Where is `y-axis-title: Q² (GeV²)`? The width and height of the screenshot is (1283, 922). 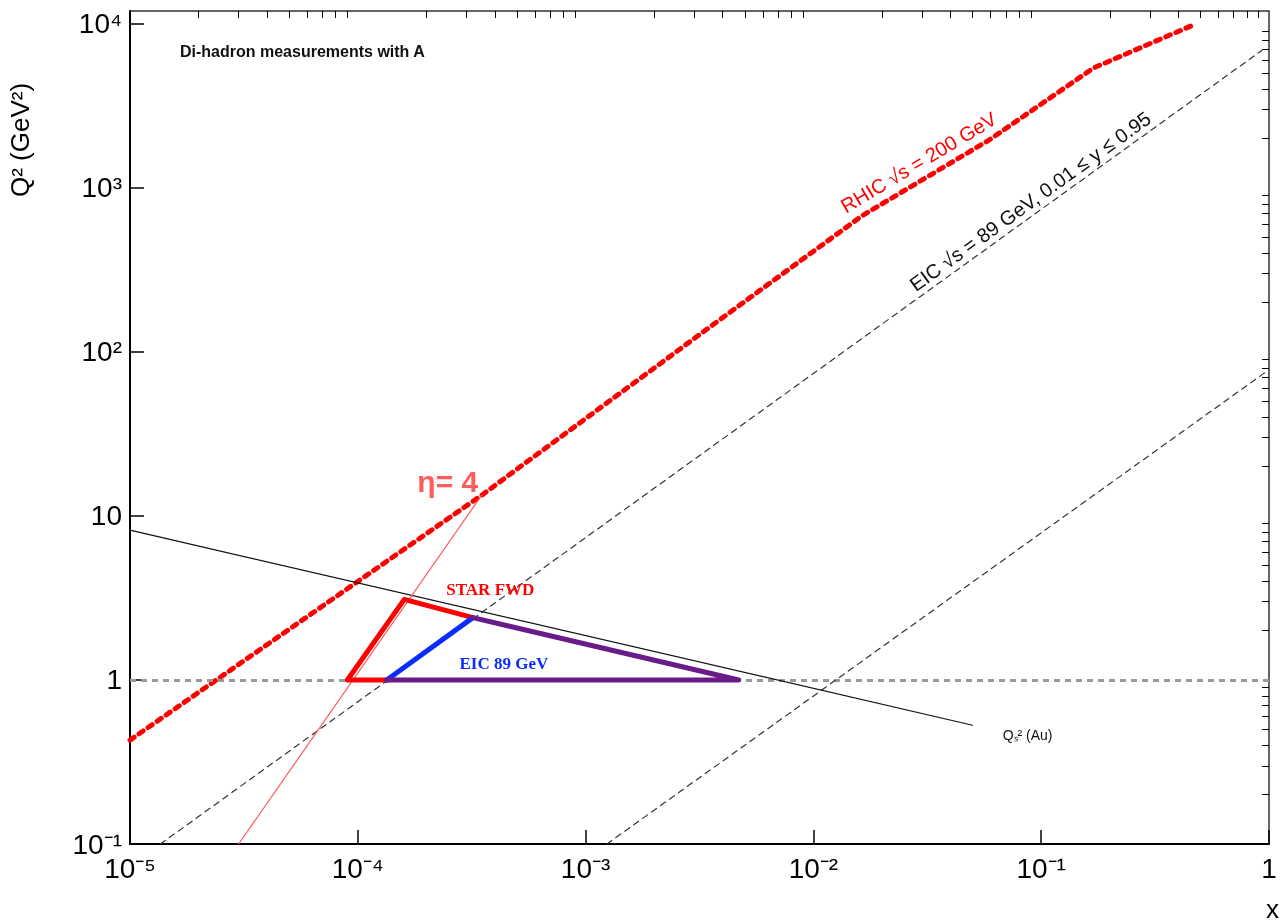 y-axis-title: Q² (GeV²) is located at coordinates (20, 140).